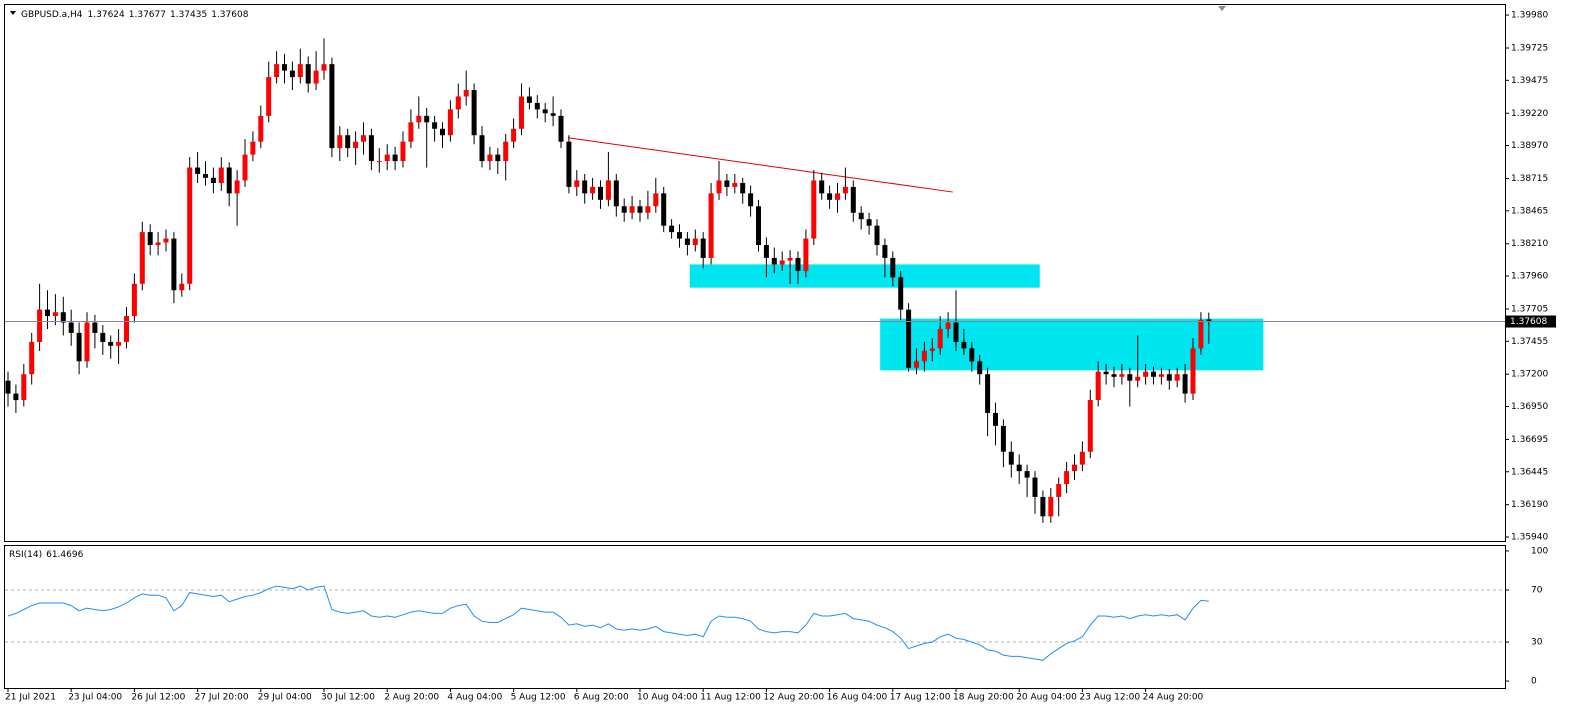 The image size is (1577, 714). What do you see at coordinates (1539, 551) in the screenshot?
I see `y-tick-label: 100` at bounding box center [1539, 551].